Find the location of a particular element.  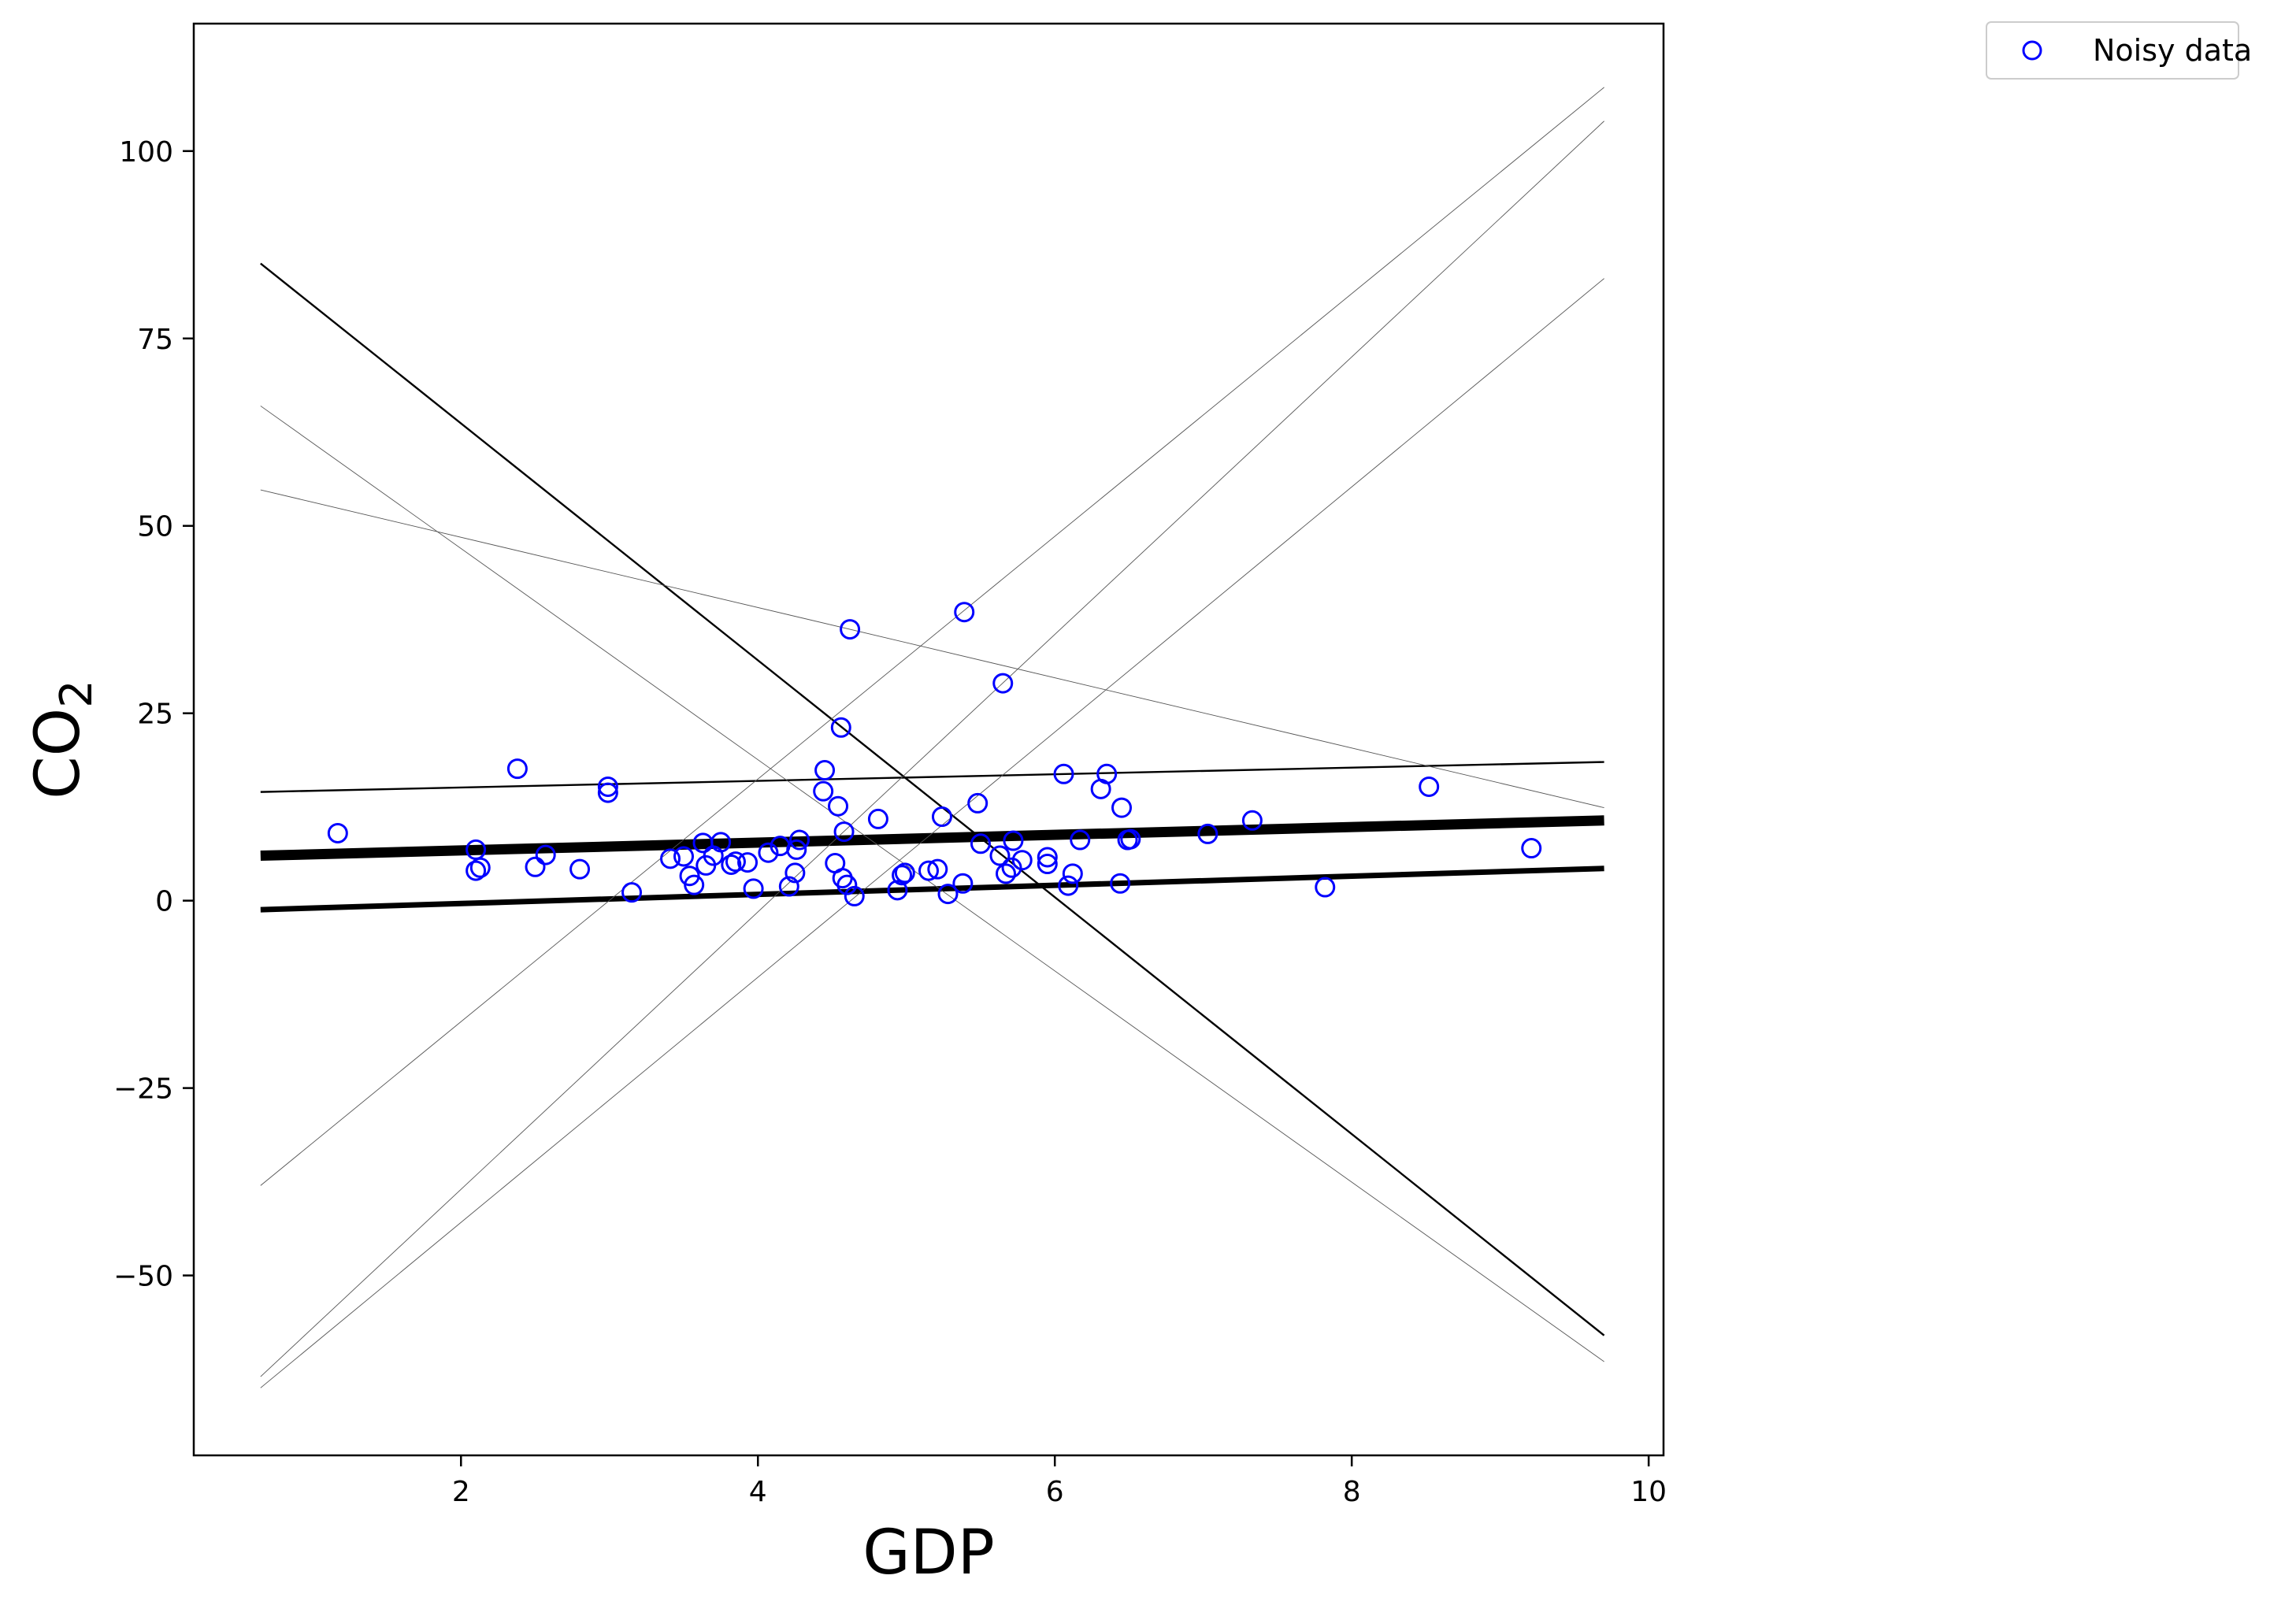

x-tick-label: 6 is located at coordinates (1055, 1492).